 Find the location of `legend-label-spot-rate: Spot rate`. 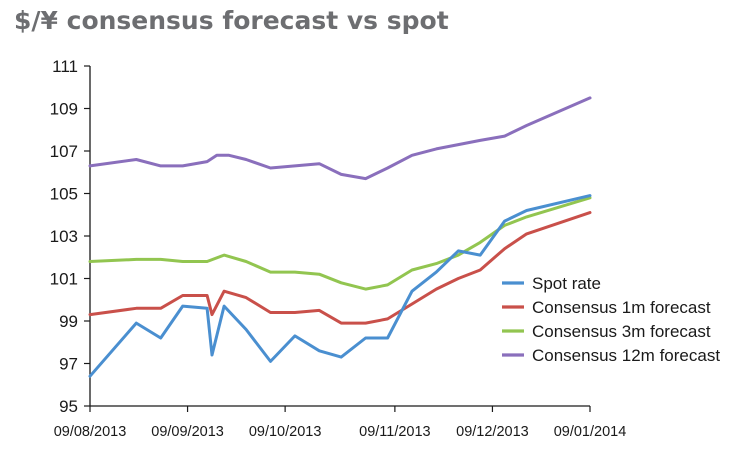

legend-label-spot-rate: Spot rate is located at coordinates (566, 283).